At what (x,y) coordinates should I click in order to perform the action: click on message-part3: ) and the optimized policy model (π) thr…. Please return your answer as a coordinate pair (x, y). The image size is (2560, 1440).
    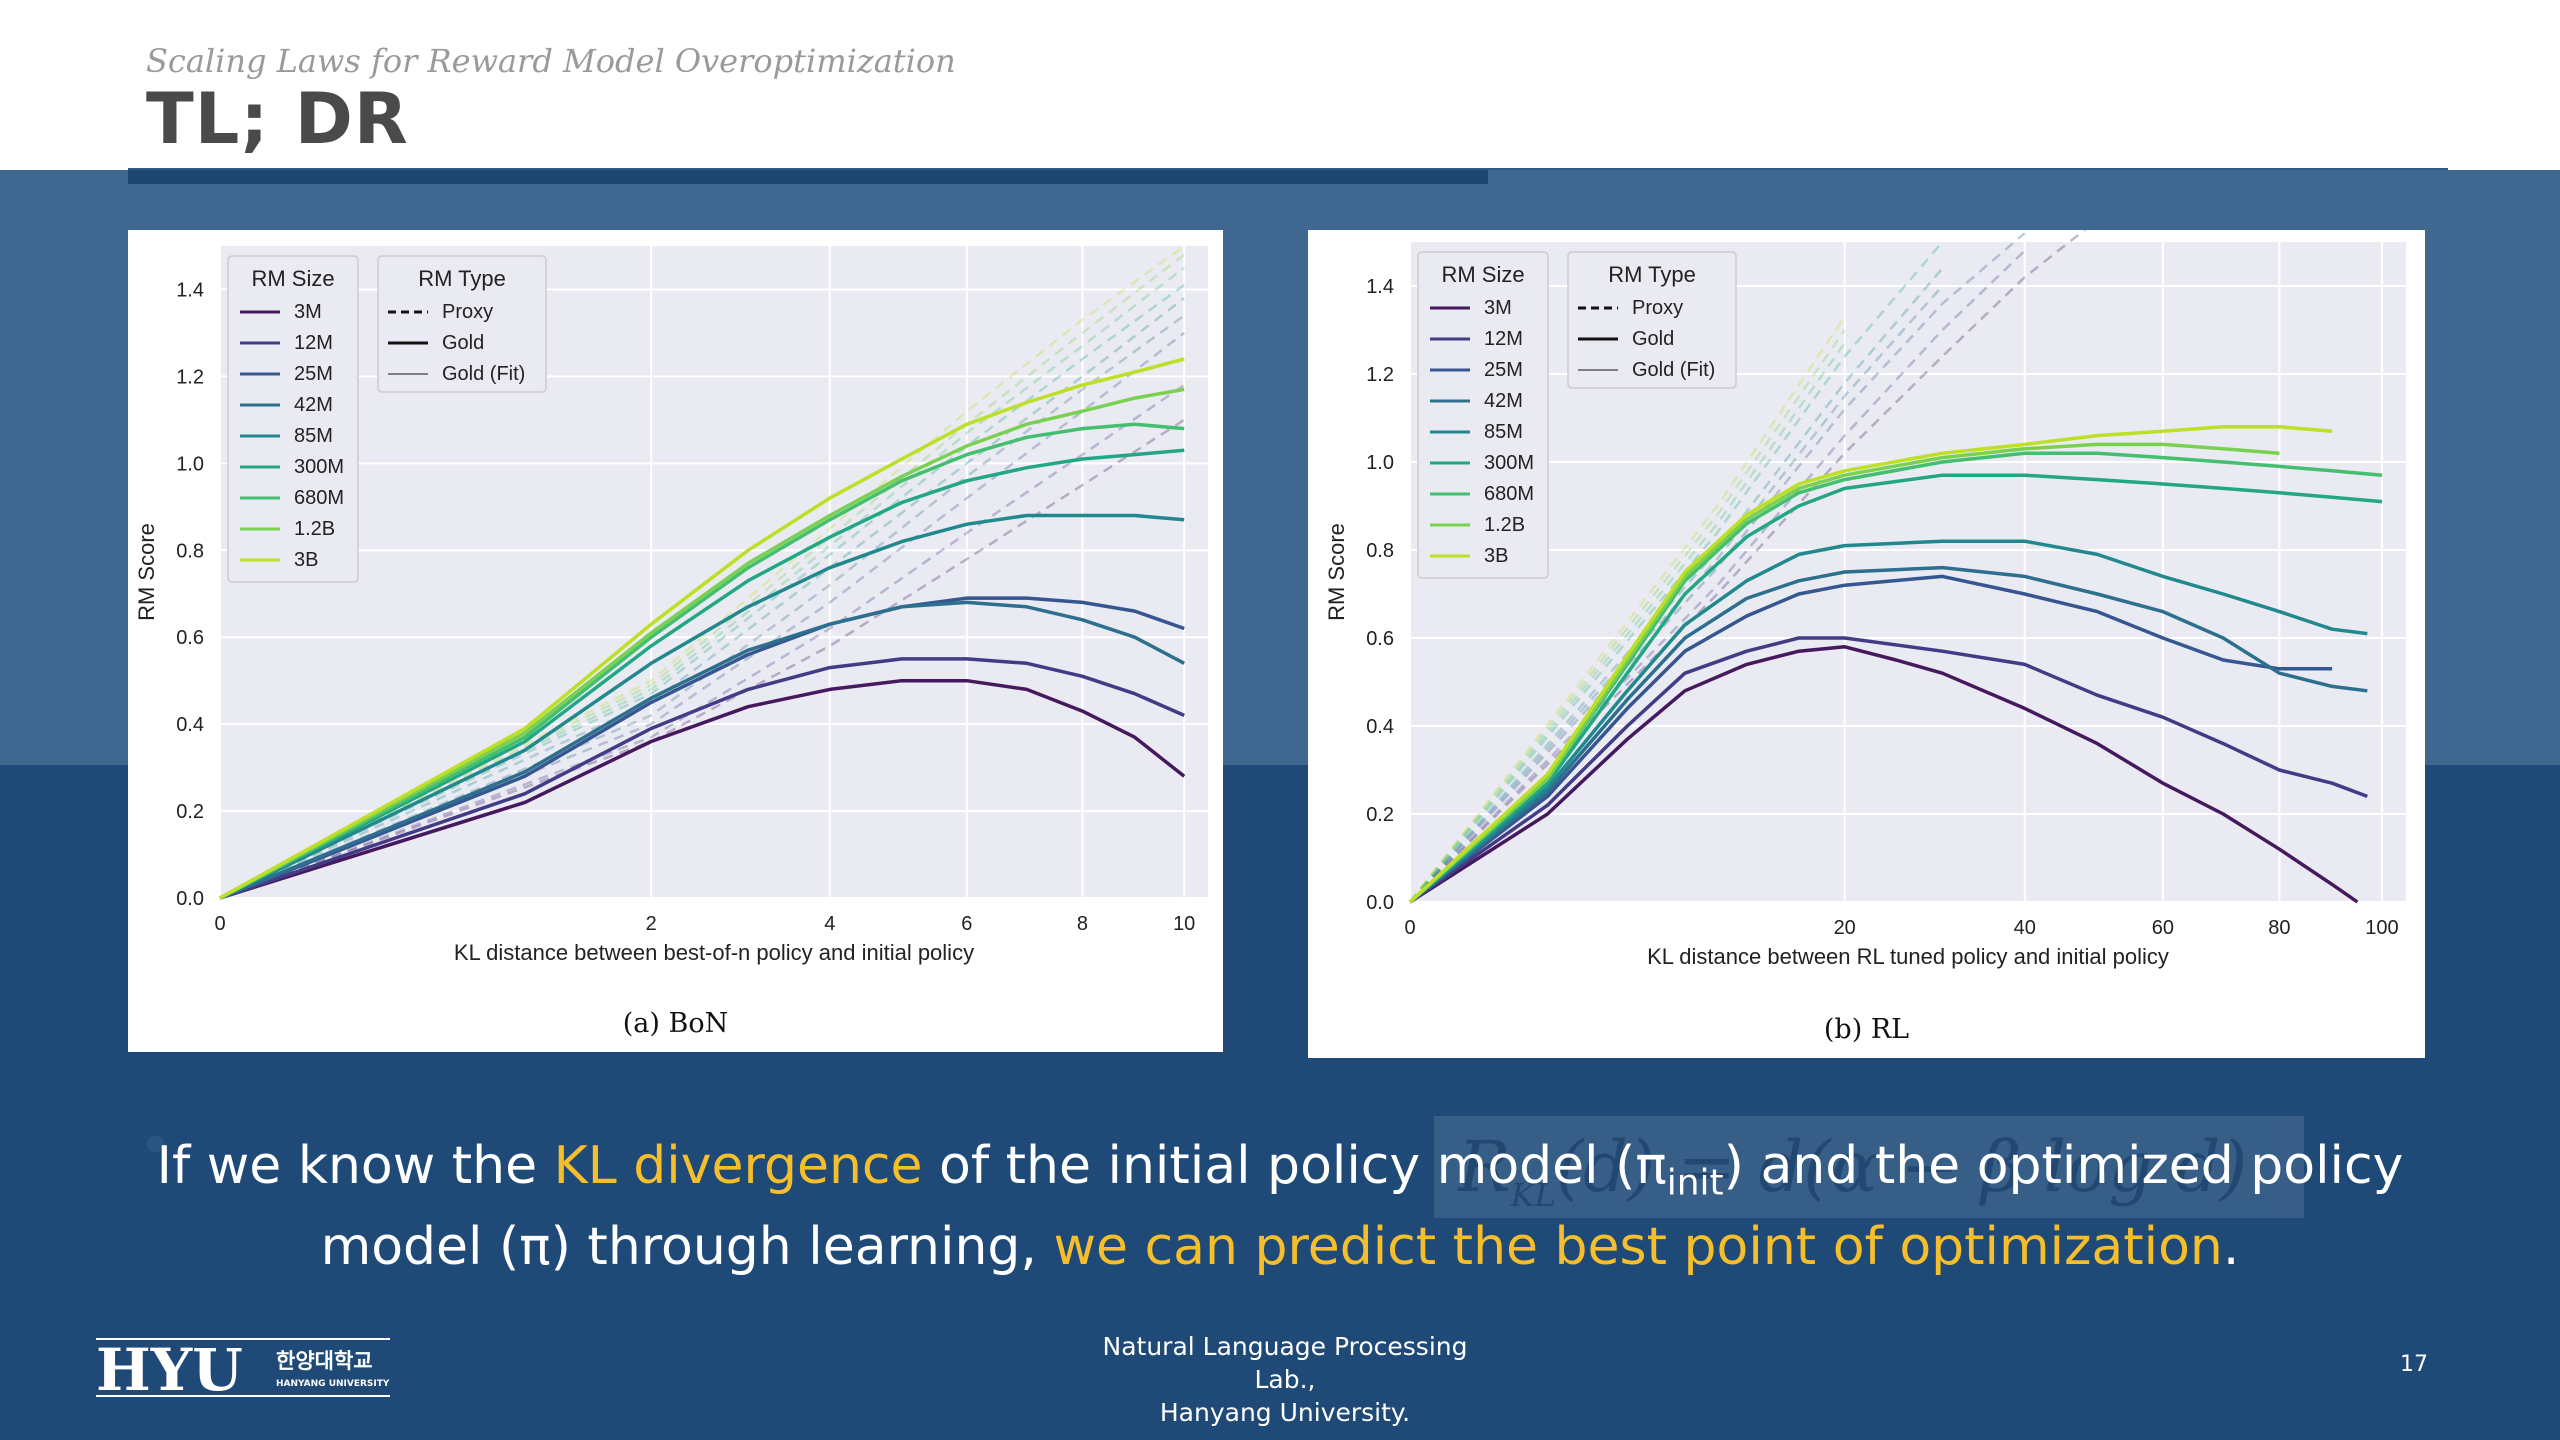
    Looking at the image, I should click on (1362, 1207).